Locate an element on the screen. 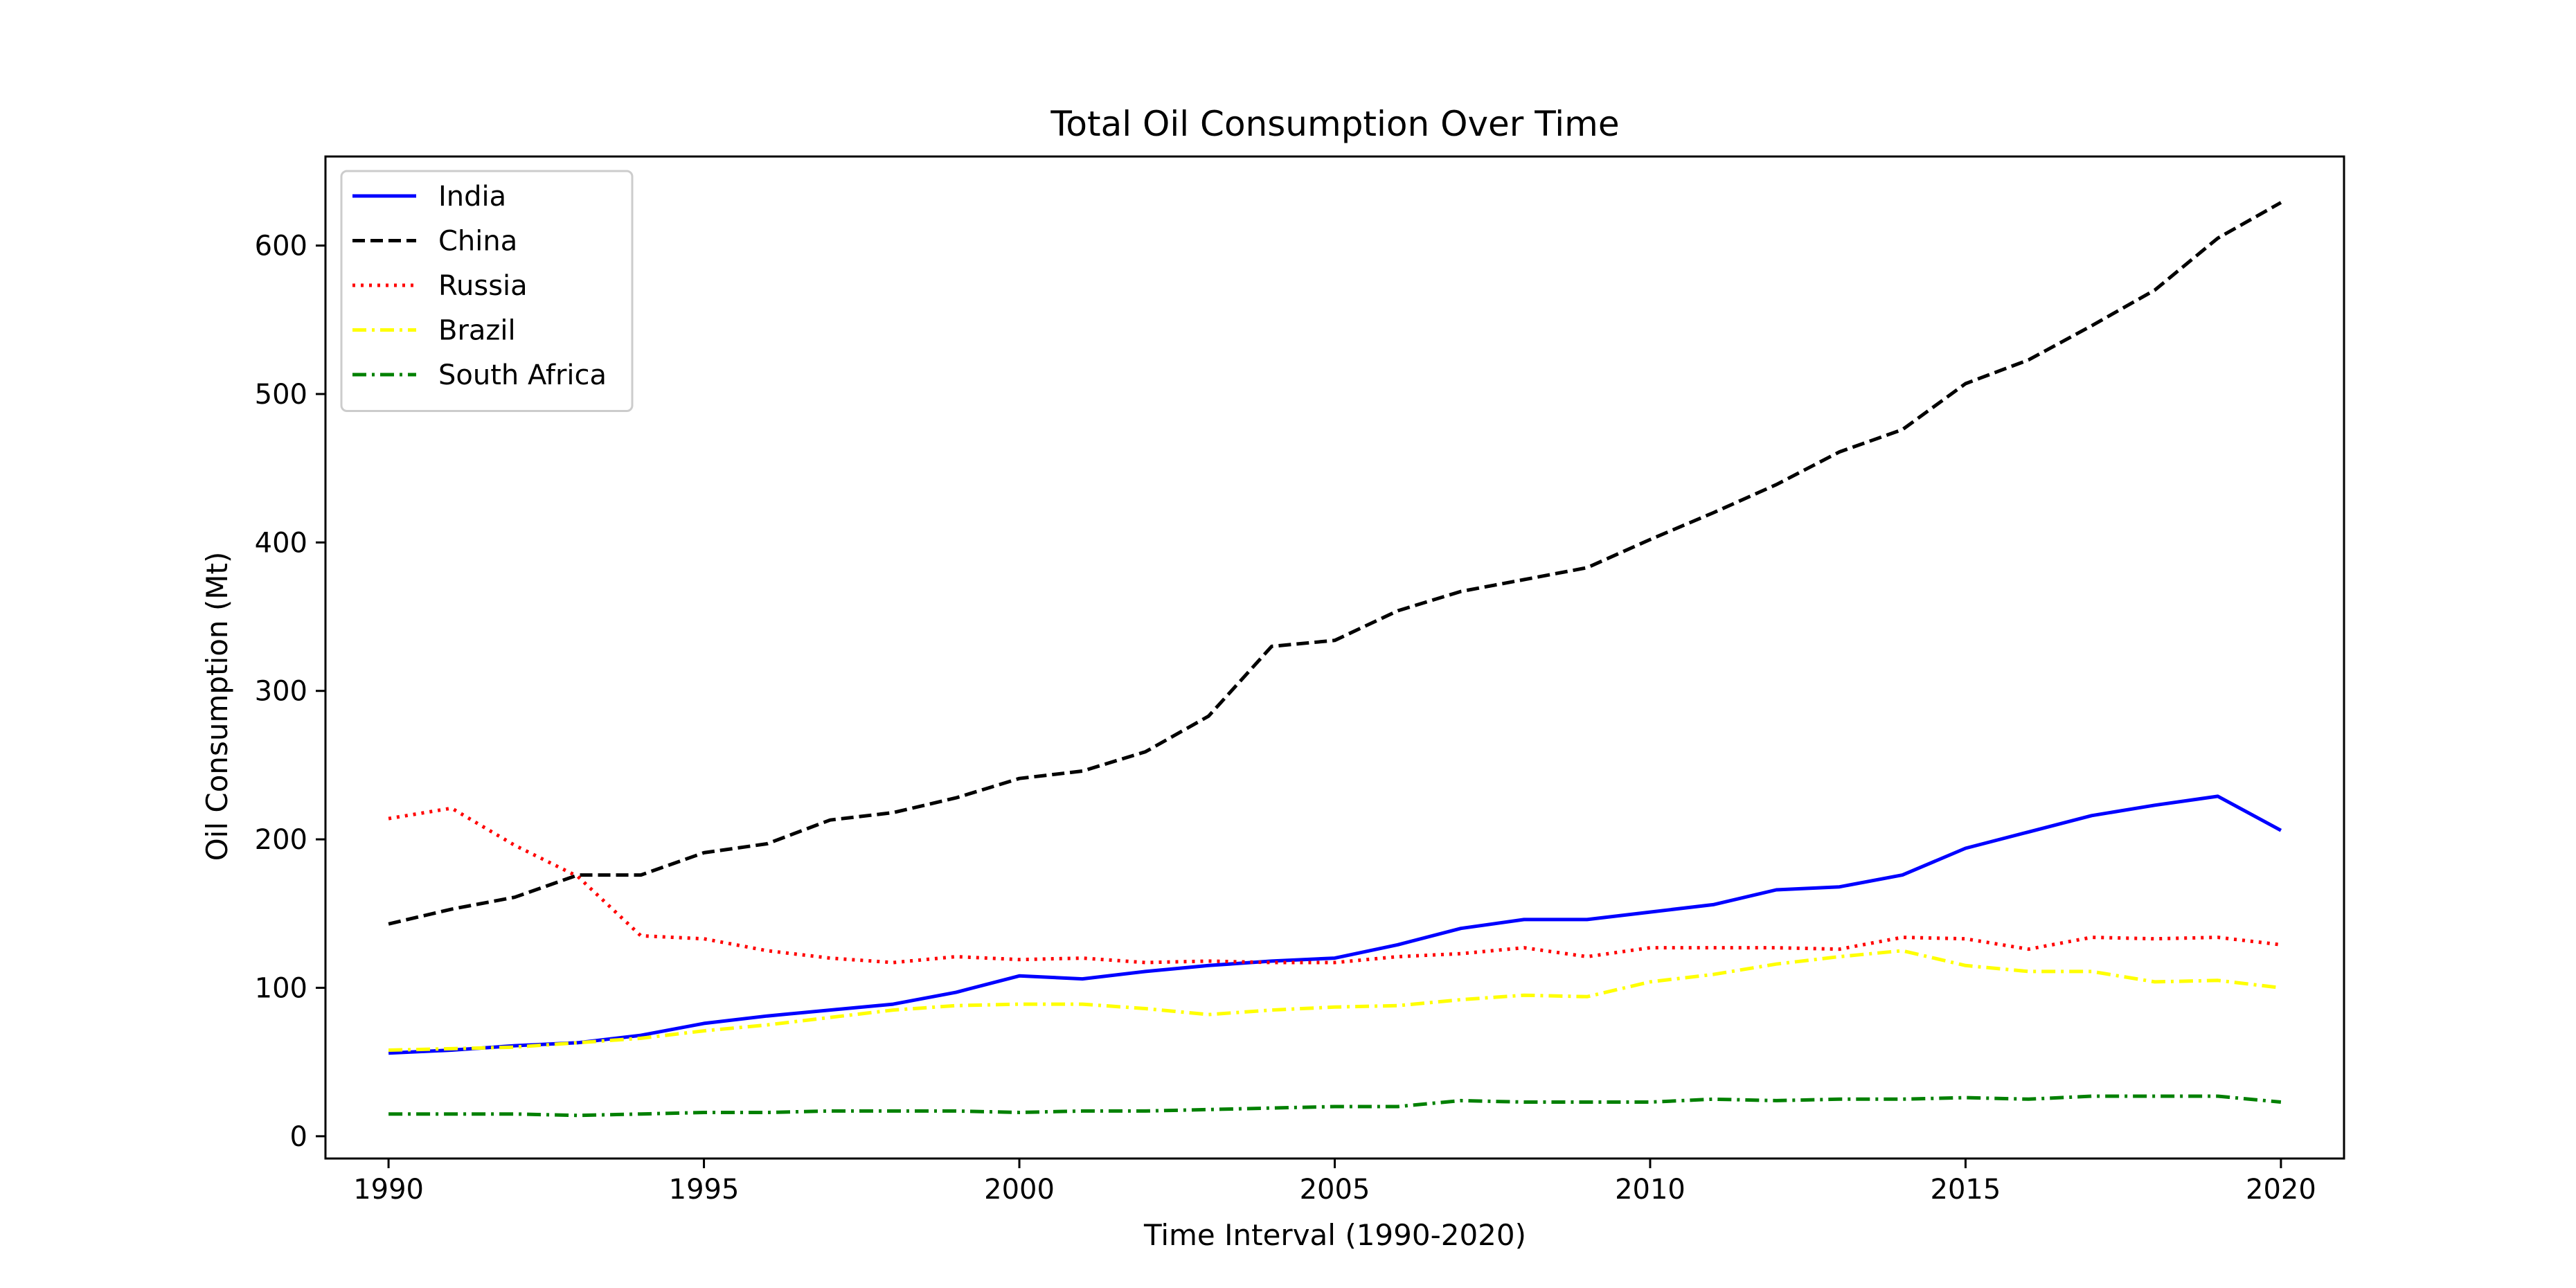  y-tick-label: 600 is located at coordinates (281, 247).